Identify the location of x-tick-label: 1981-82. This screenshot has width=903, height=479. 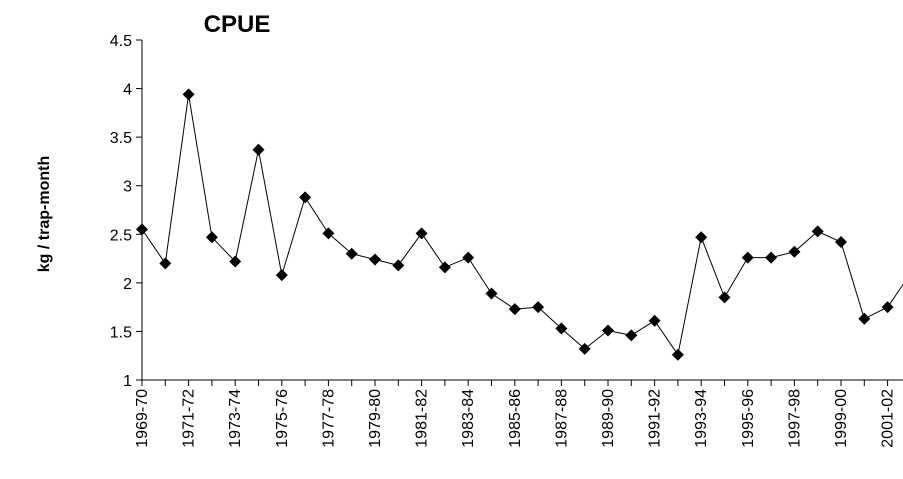
(422, 418).